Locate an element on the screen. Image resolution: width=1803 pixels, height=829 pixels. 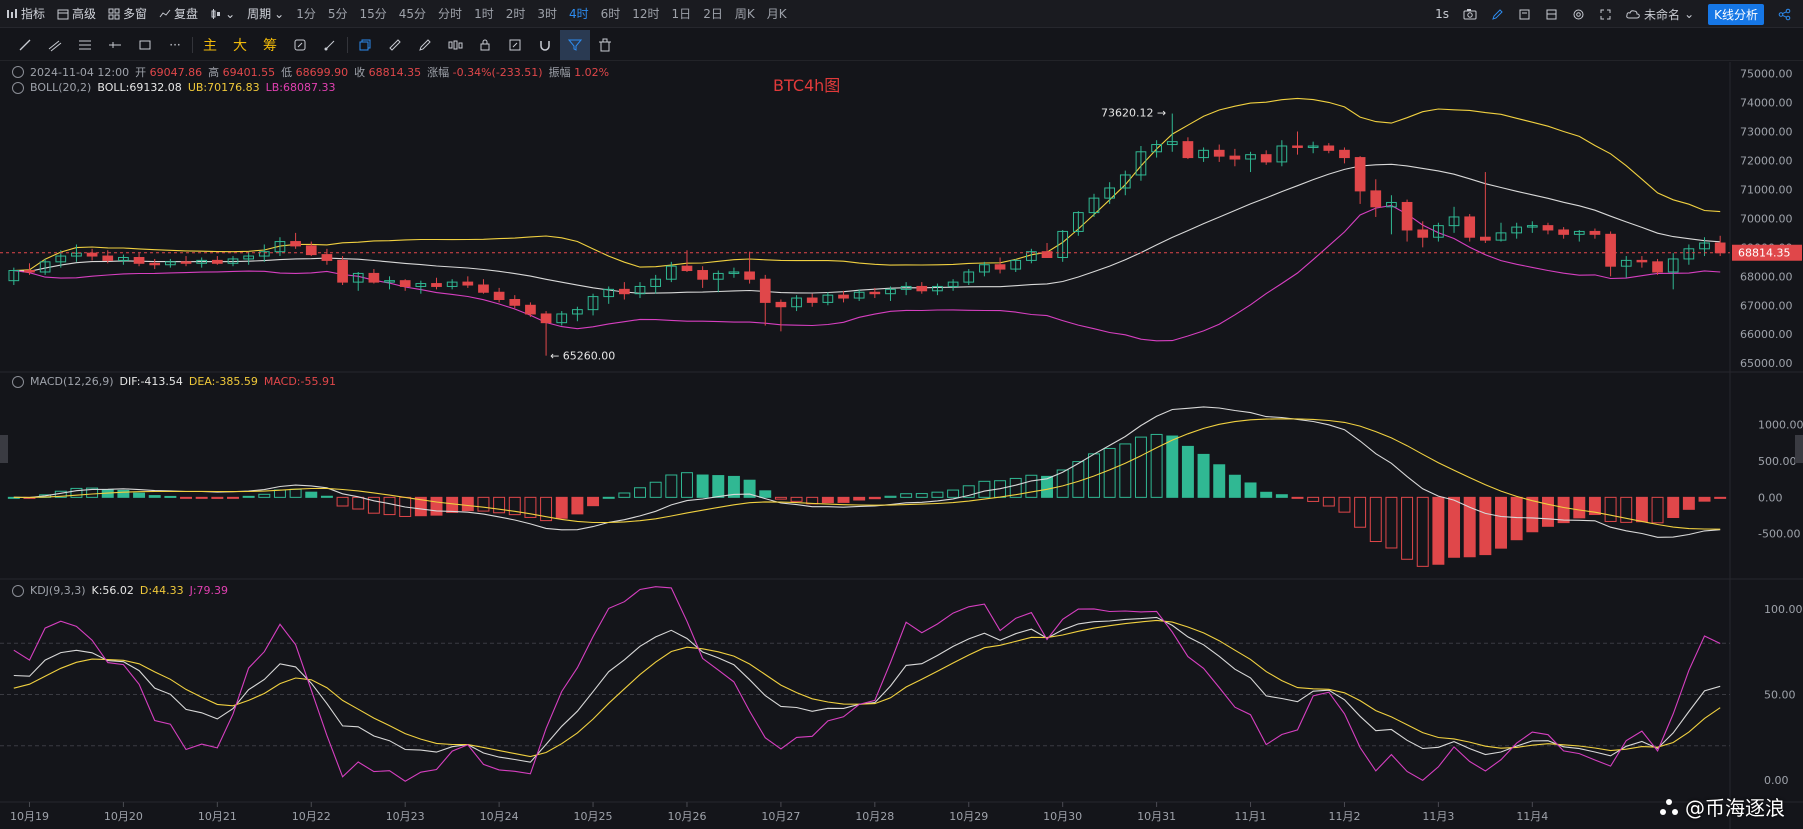
more-icon: ··· is located at coordinates (175, 44).